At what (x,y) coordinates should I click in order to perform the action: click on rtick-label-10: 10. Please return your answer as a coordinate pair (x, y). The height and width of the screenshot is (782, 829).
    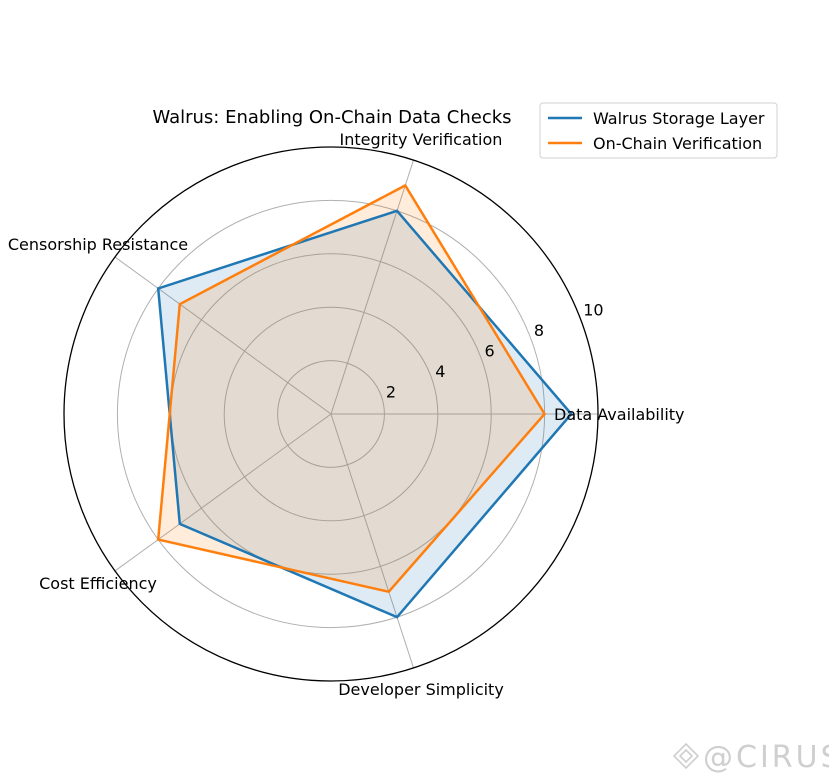
    Looking at the image, I should click on (593, 310).